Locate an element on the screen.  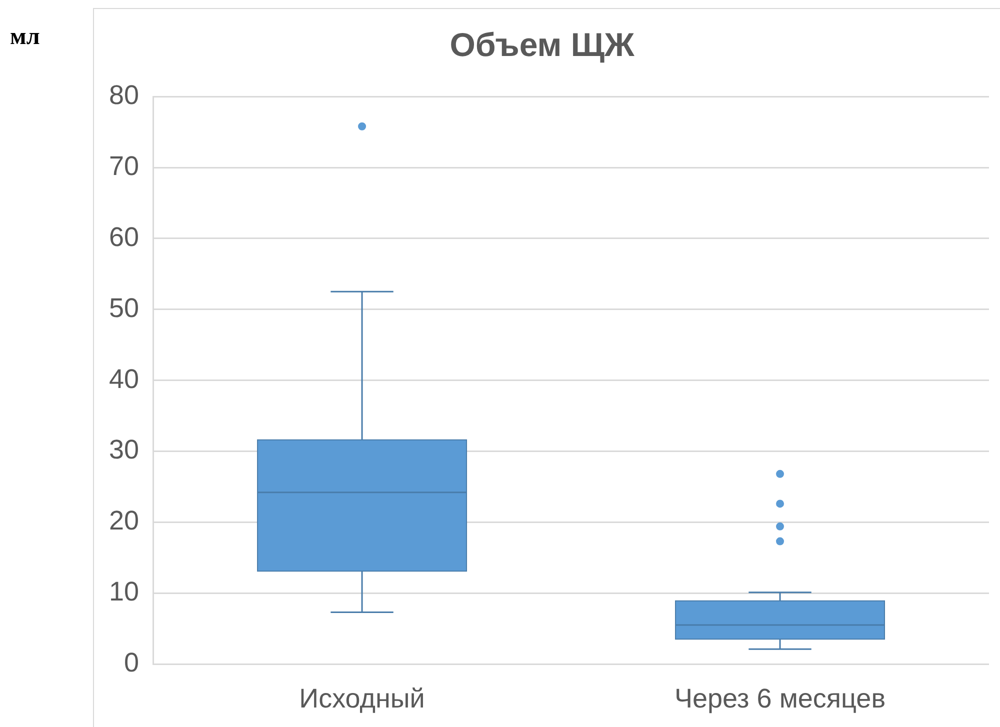
y-tick-label: 80 is located at coordinates (124, 95).